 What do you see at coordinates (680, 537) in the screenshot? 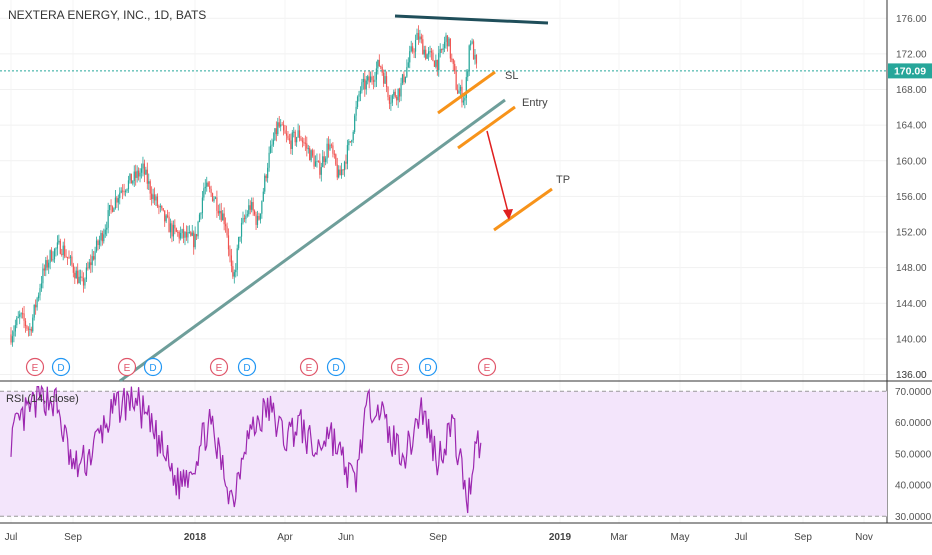
I see `time-tick-label: May` at bounding box center [680, 537].